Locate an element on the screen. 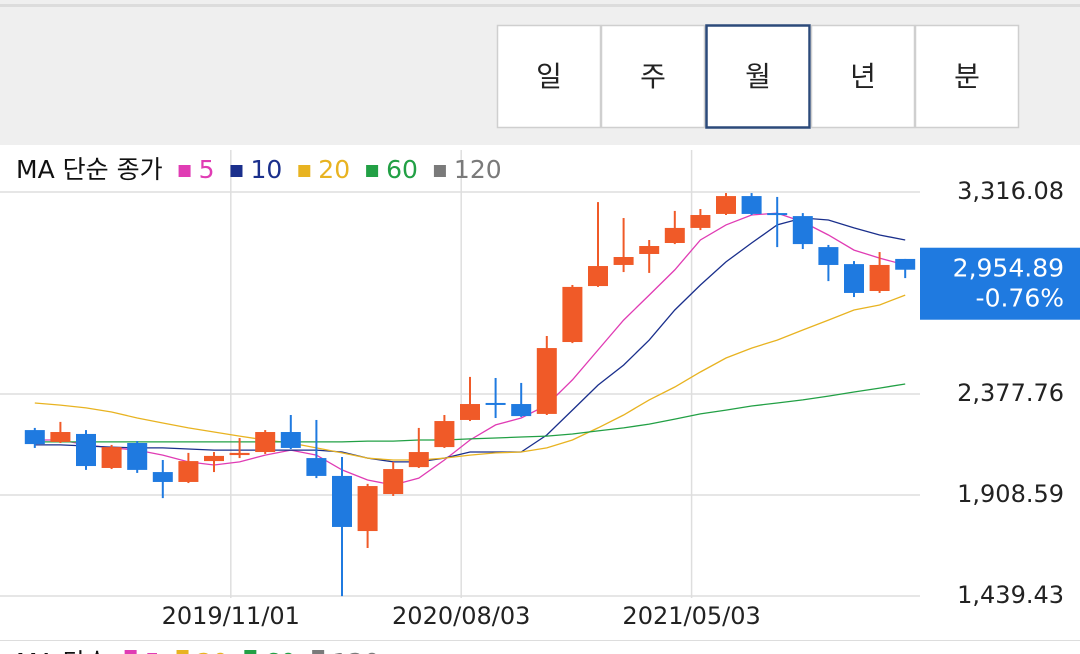 This screenshot has height=654, width=1080. tab-label: 주 is located at coordinates (653, 76).